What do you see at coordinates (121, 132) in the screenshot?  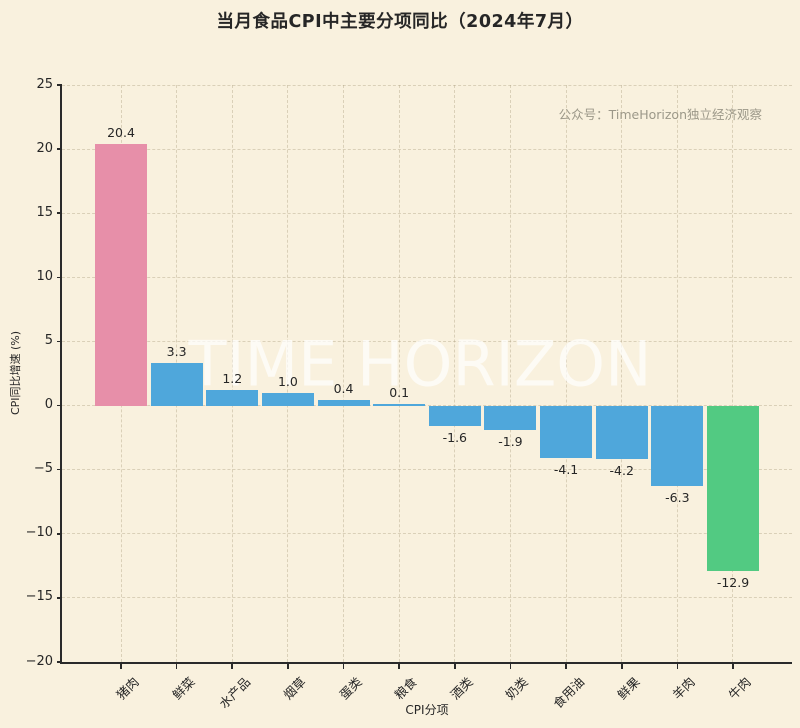 I see `bar-value-label: 20.4` at bounding box center [121, 132].